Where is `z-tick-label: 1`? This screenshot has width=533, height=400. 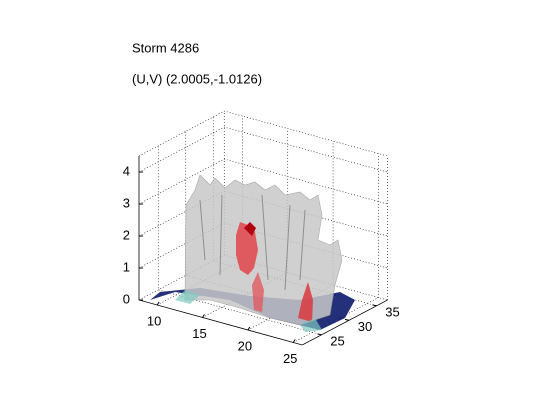 z-tick-label: 1 is located at coordinates (126, 266).